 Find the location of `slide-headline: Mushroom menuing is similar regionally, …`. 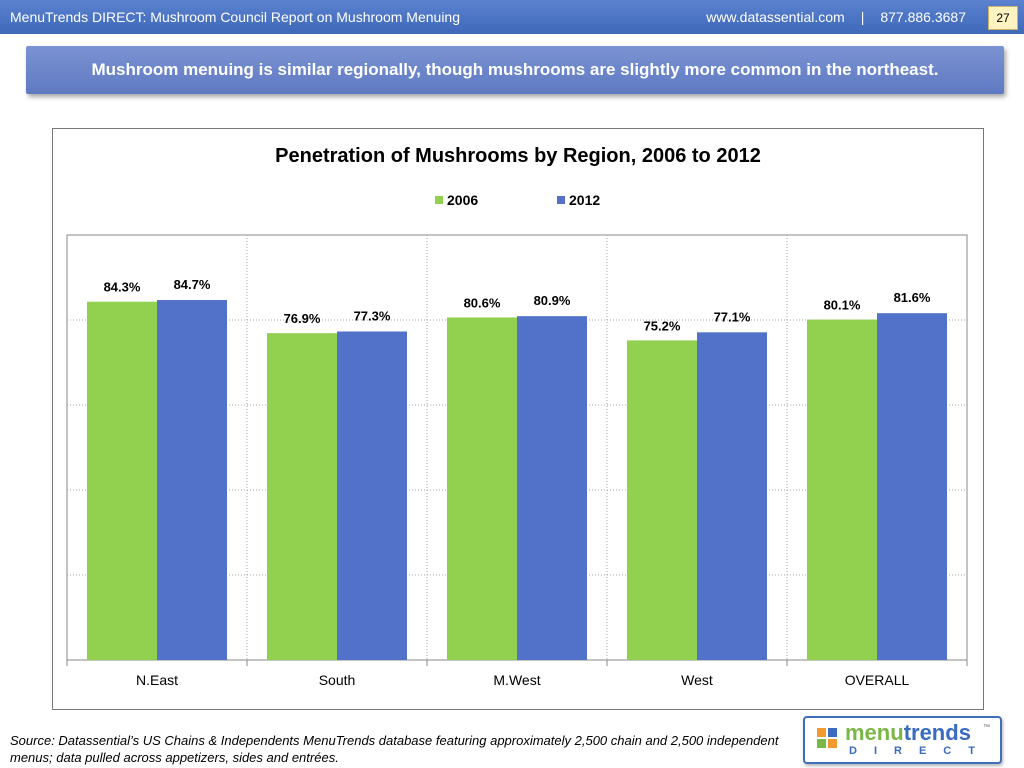

slide-headline: Mushroom menuing is similar regionally, … is located at coordinates (515, 70).